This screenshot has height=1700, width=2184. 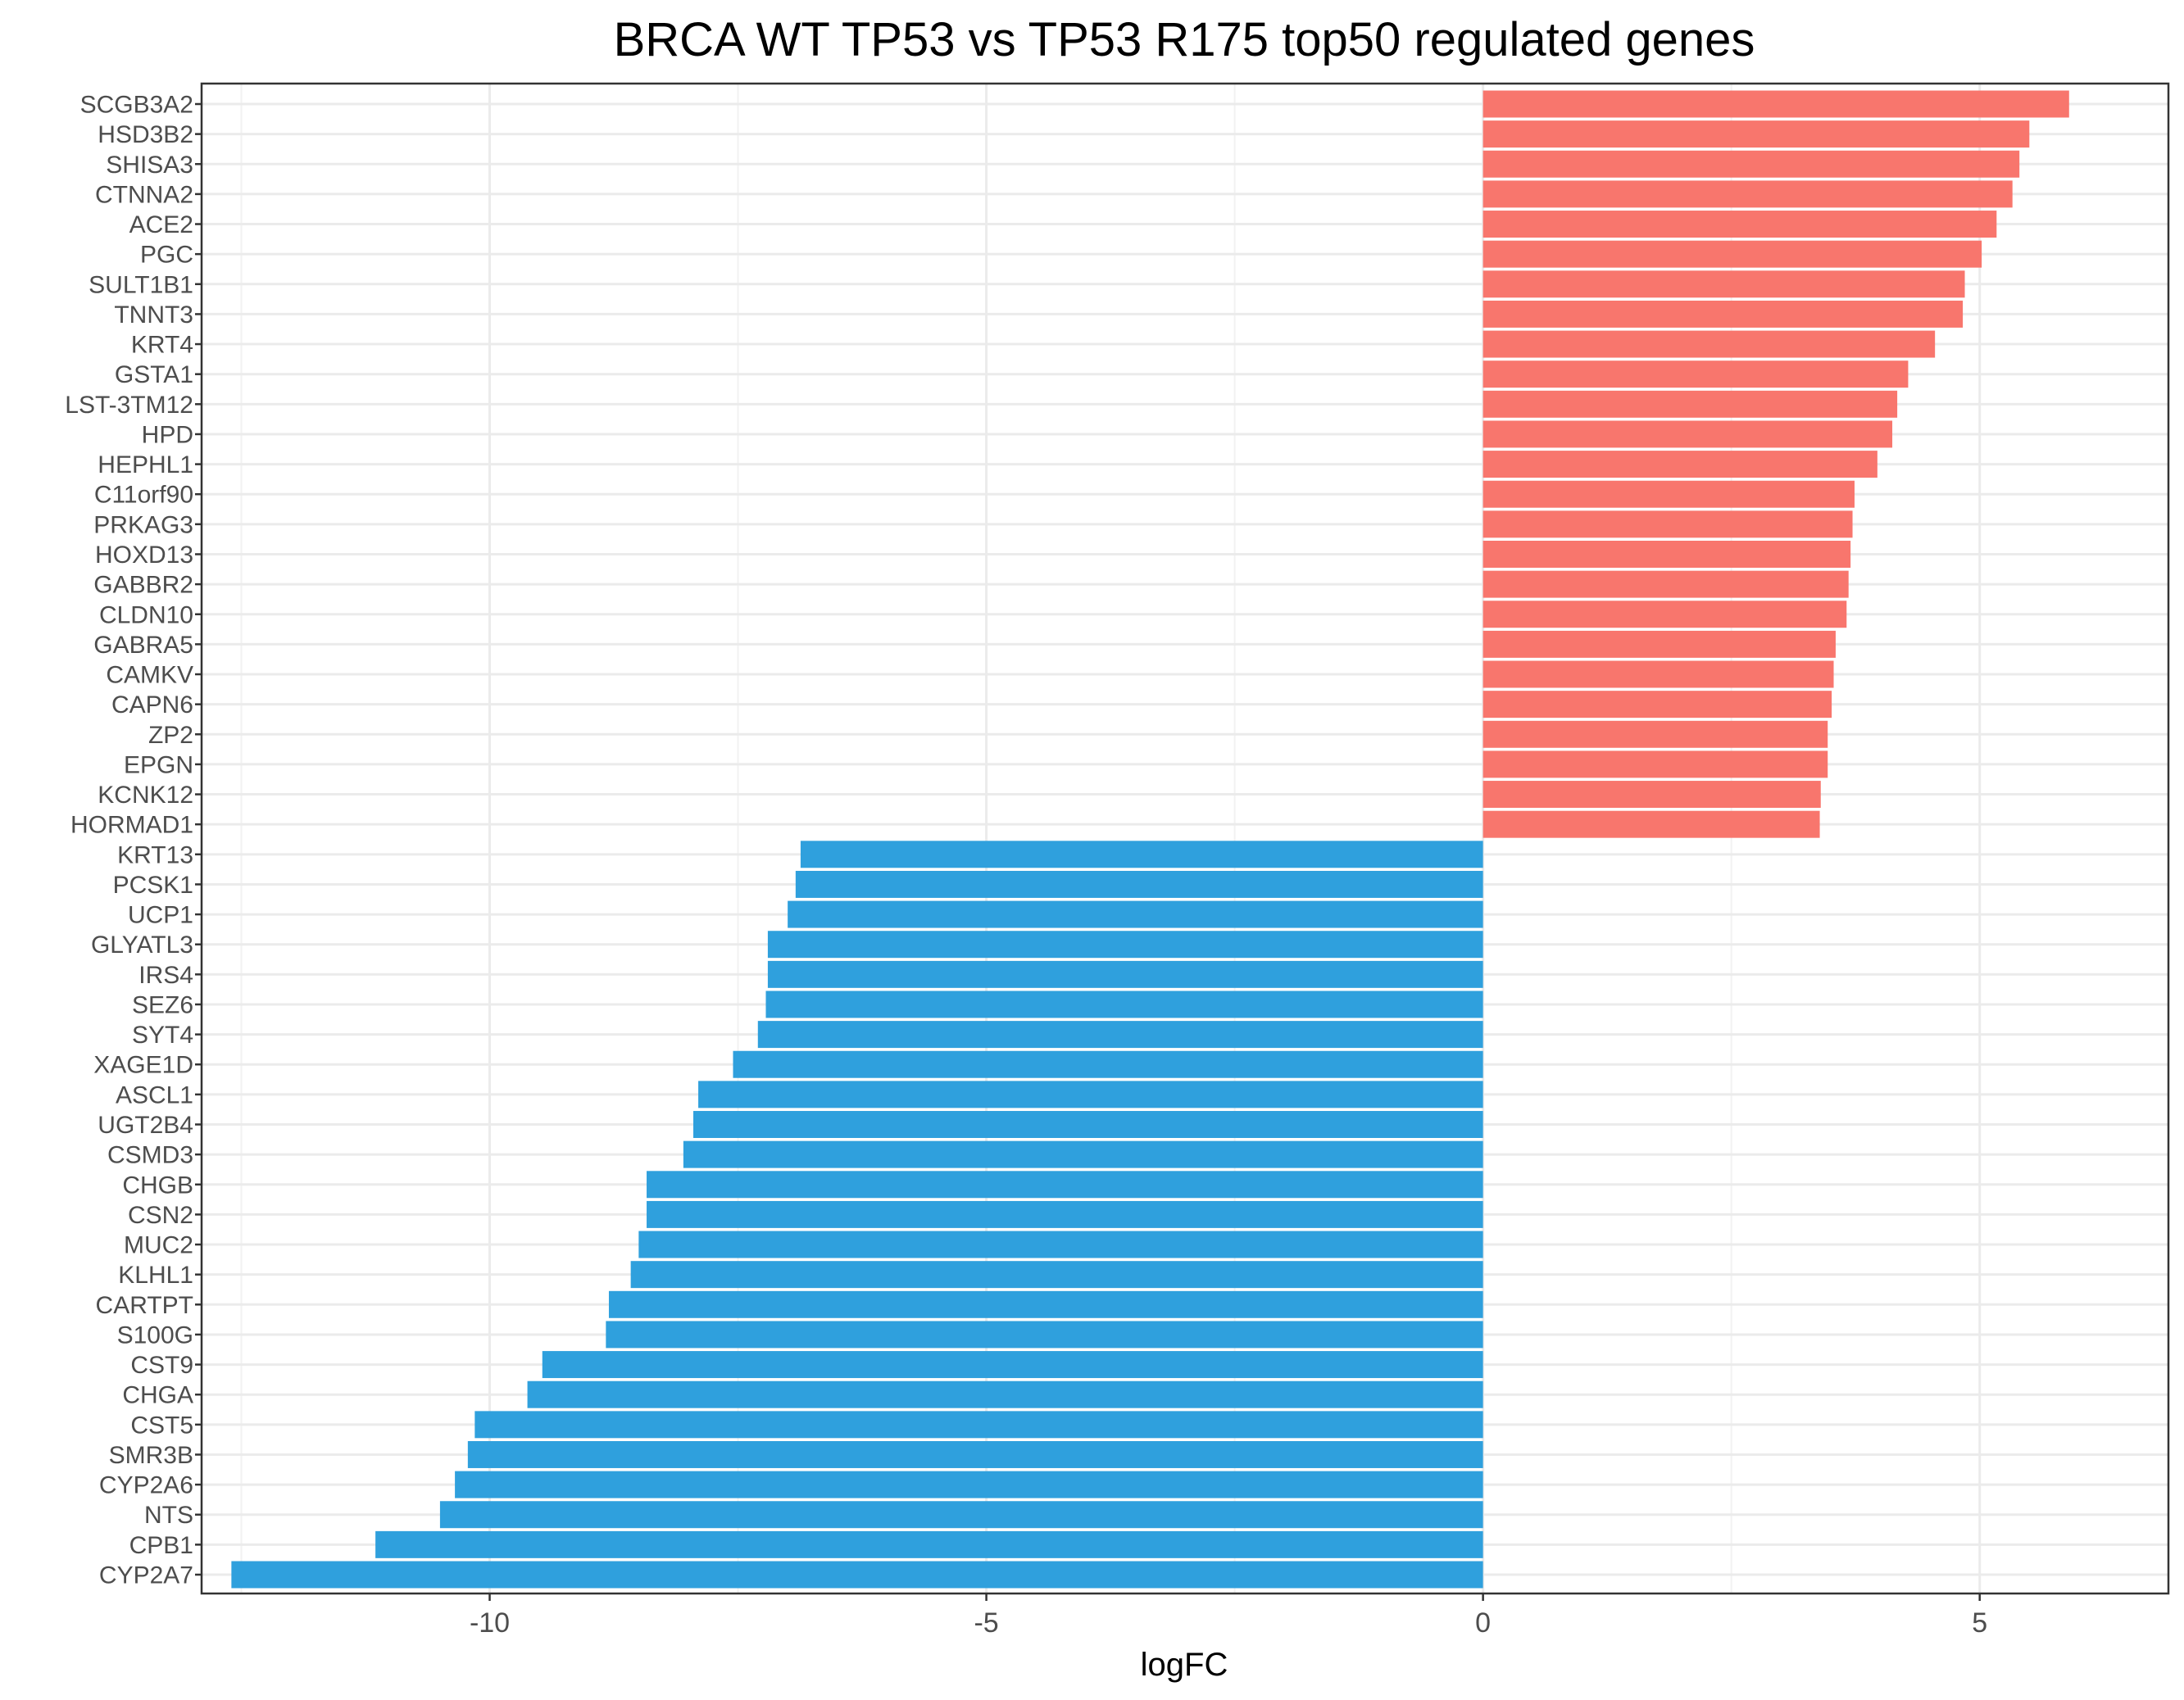 I want to click on y-tick-label: SYT4, so click(x=162, y=1036).